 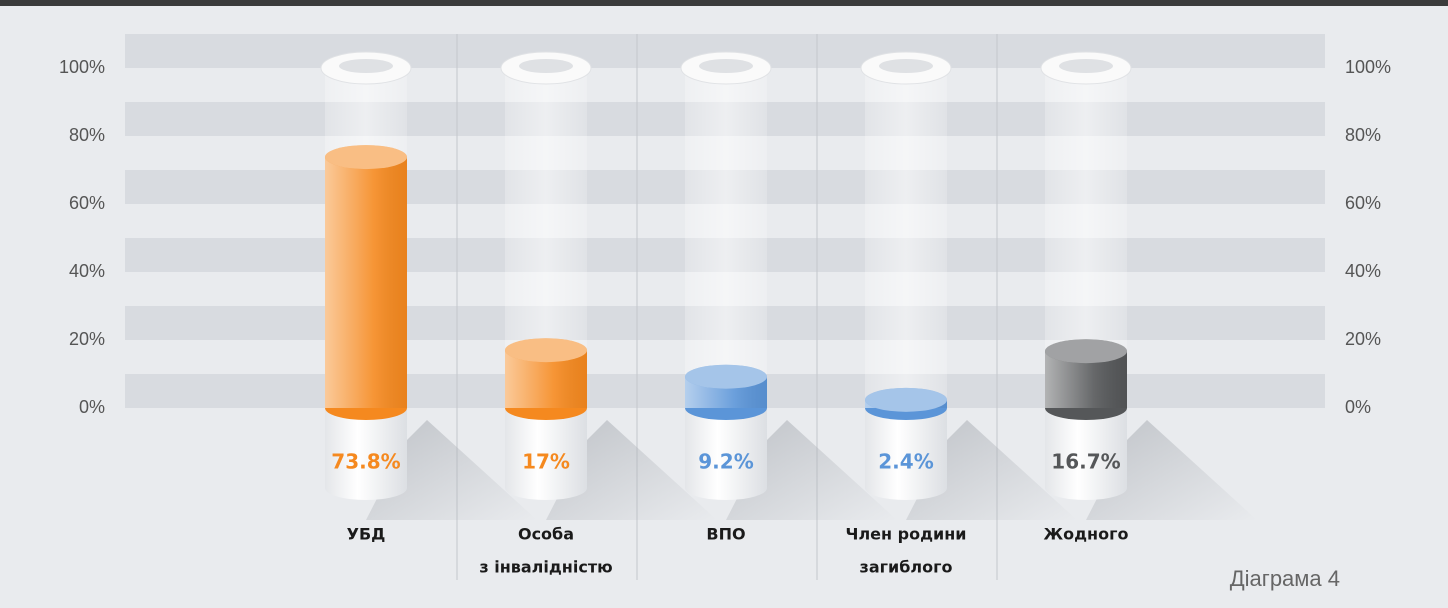 What do you see at coordinates (365, 462) in the screenshot?
I see `value-label: 73.8%` at bounding box center [365, 462].